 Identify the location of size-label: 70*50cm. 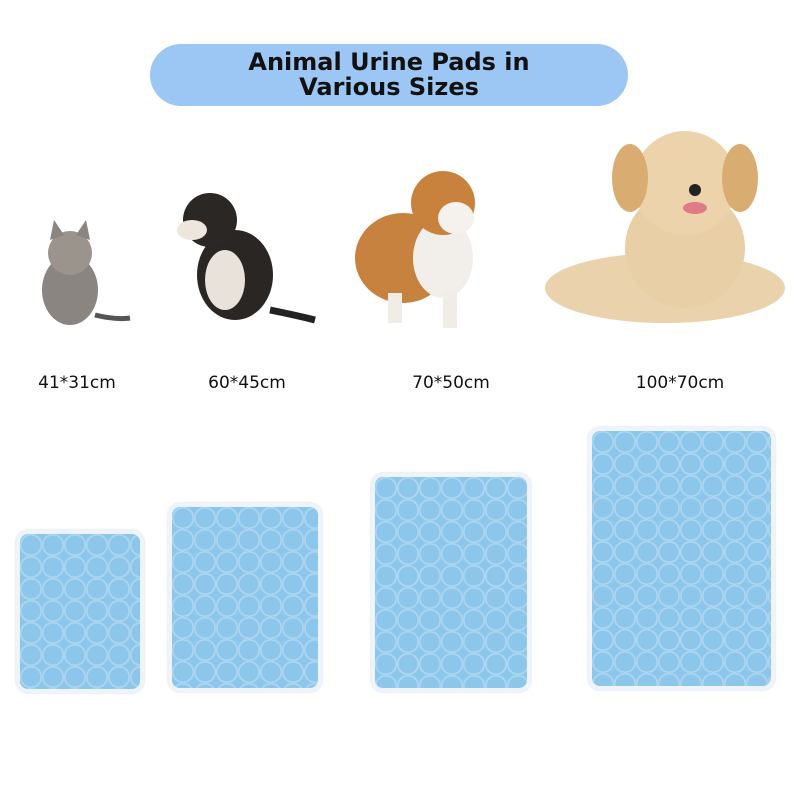
(451, 383).